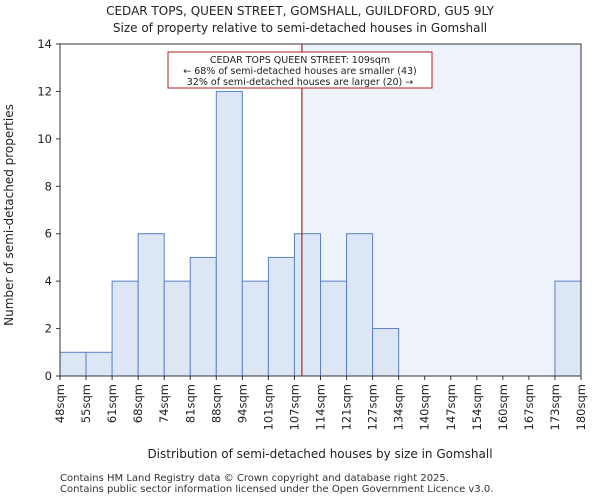 This screenshot has height=500, width=600. I want to click on x-tick-label: 121sqm, so click(347, 407).